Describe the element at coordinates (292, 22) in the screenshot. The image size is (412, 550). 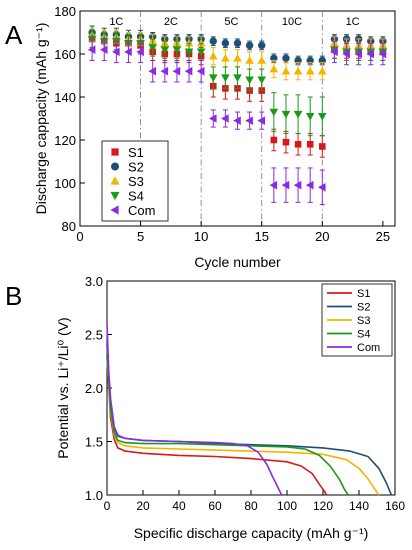
I see `rate-label: 10C` at that location.